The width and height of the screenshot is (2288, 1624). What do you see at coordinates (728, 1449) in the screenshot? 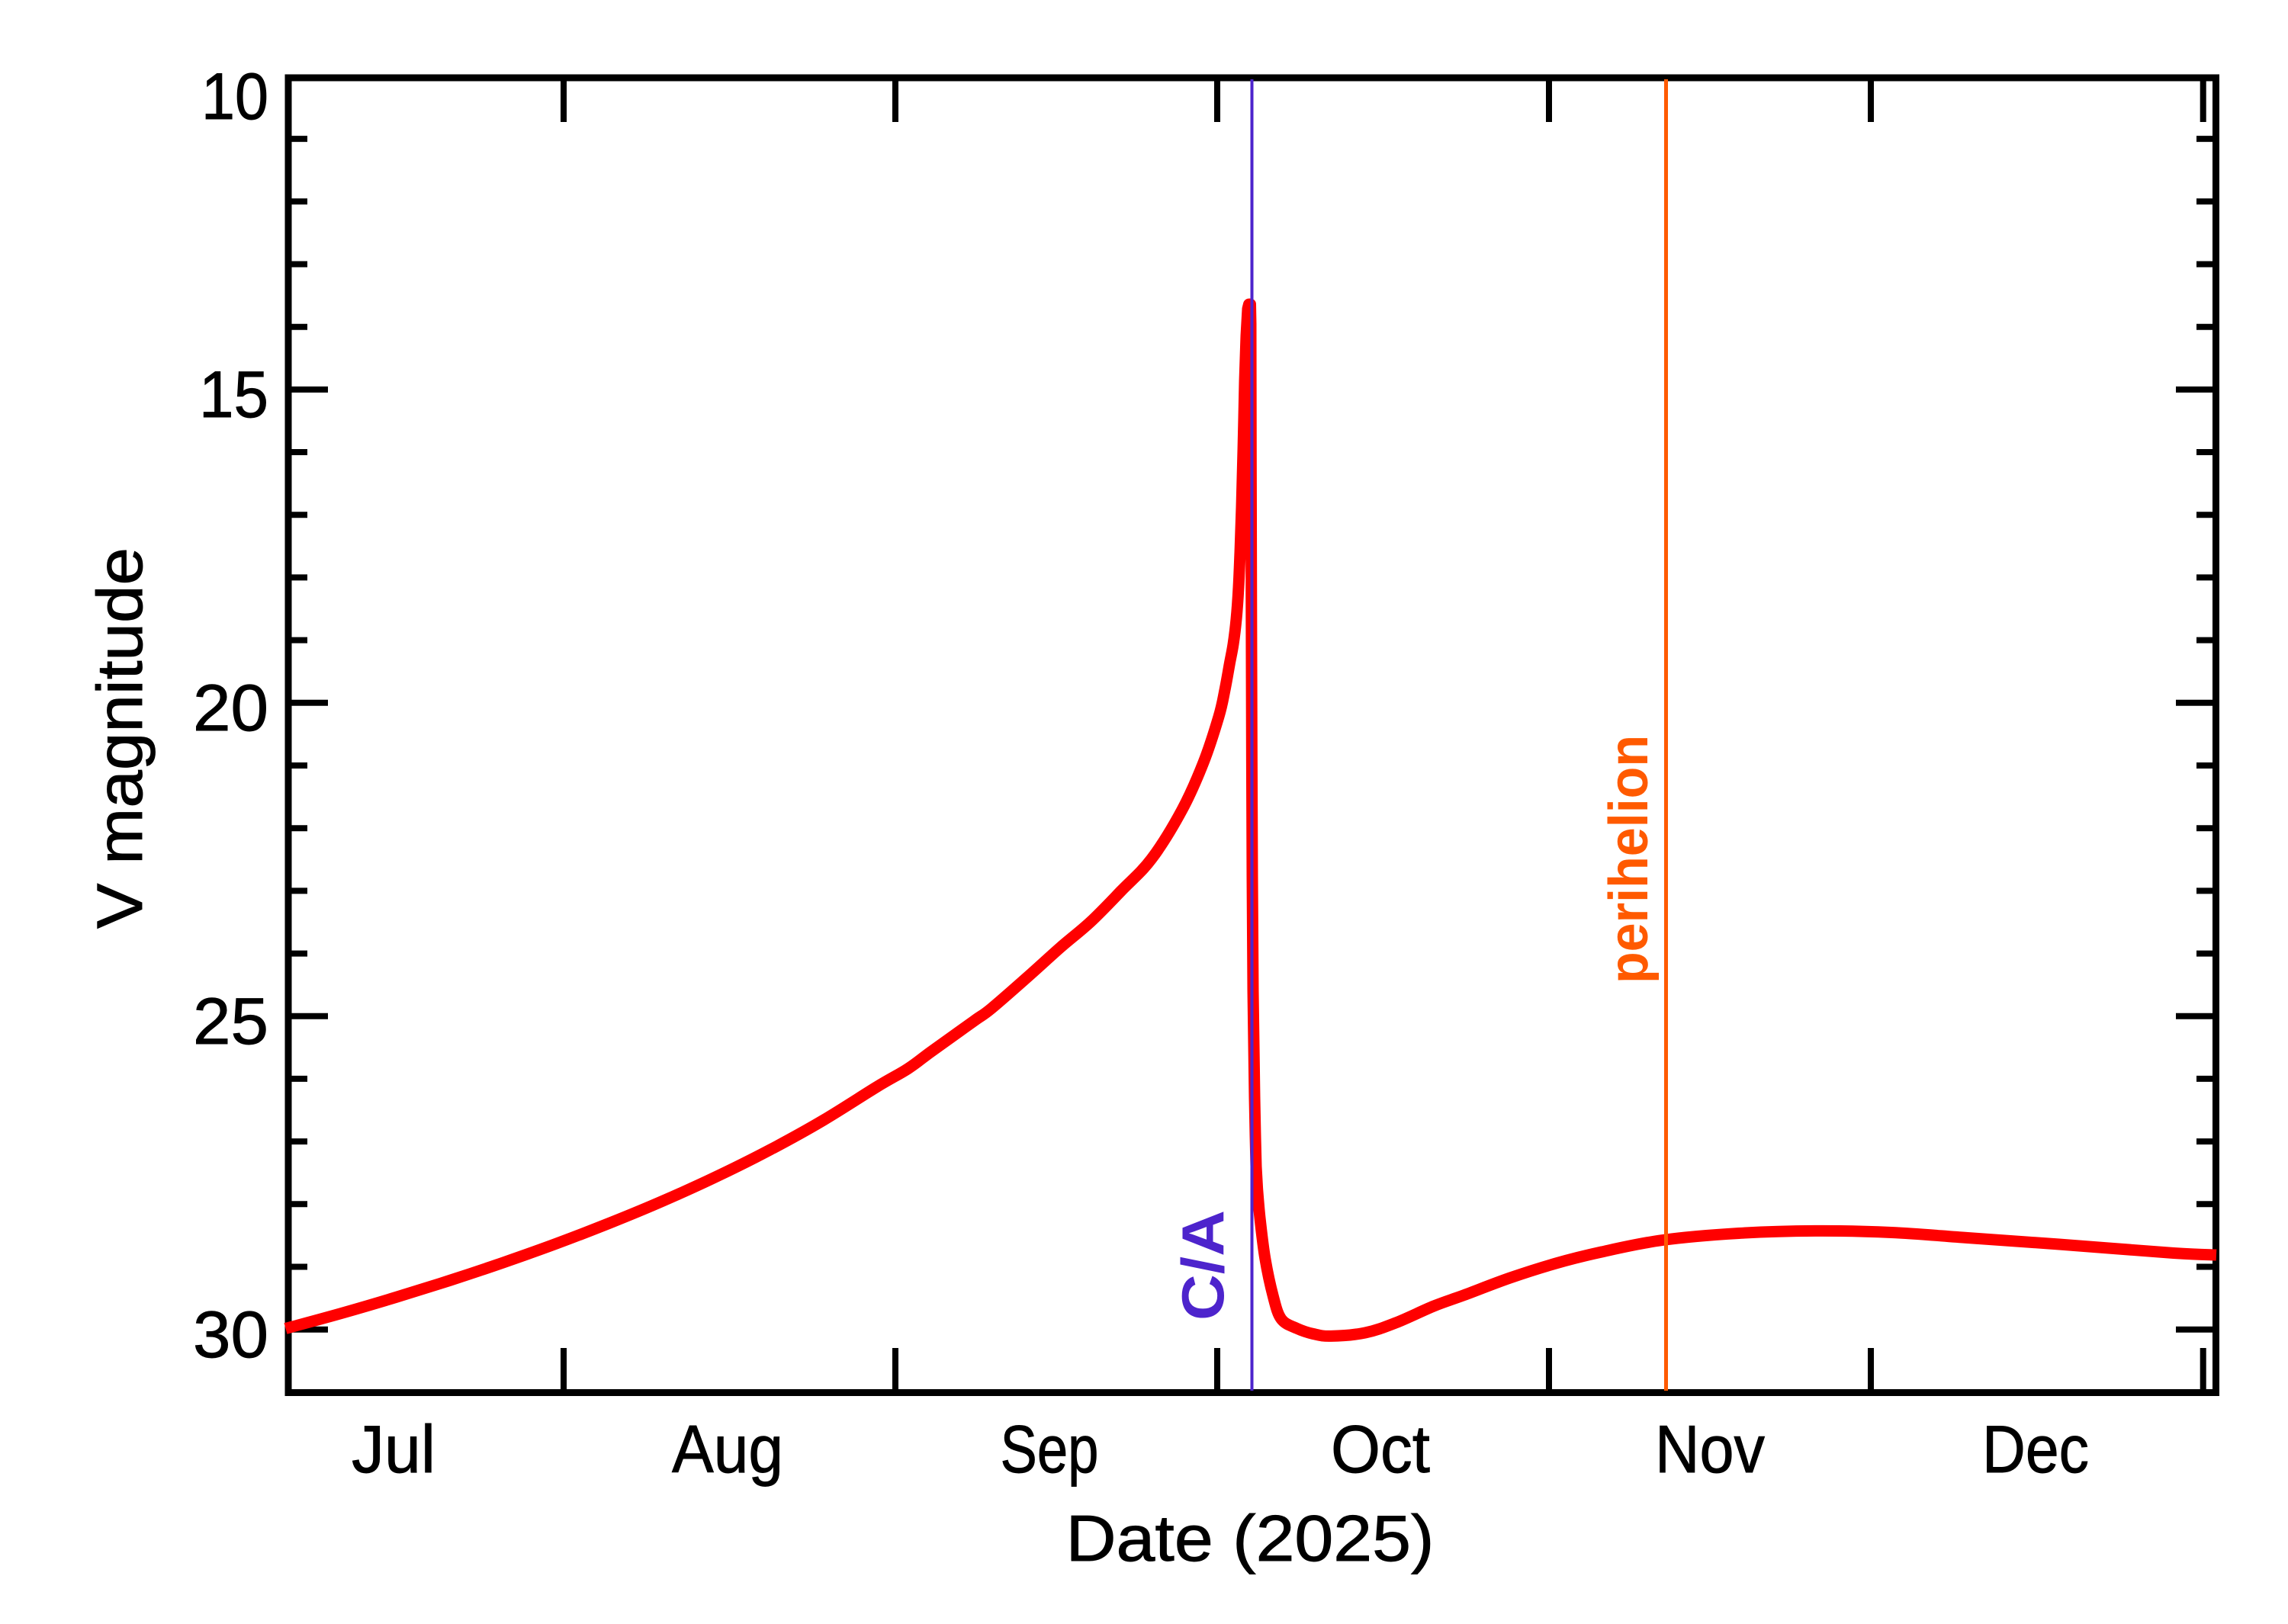
I see `svg-text: Aug` at bounding box center [728, 1449].